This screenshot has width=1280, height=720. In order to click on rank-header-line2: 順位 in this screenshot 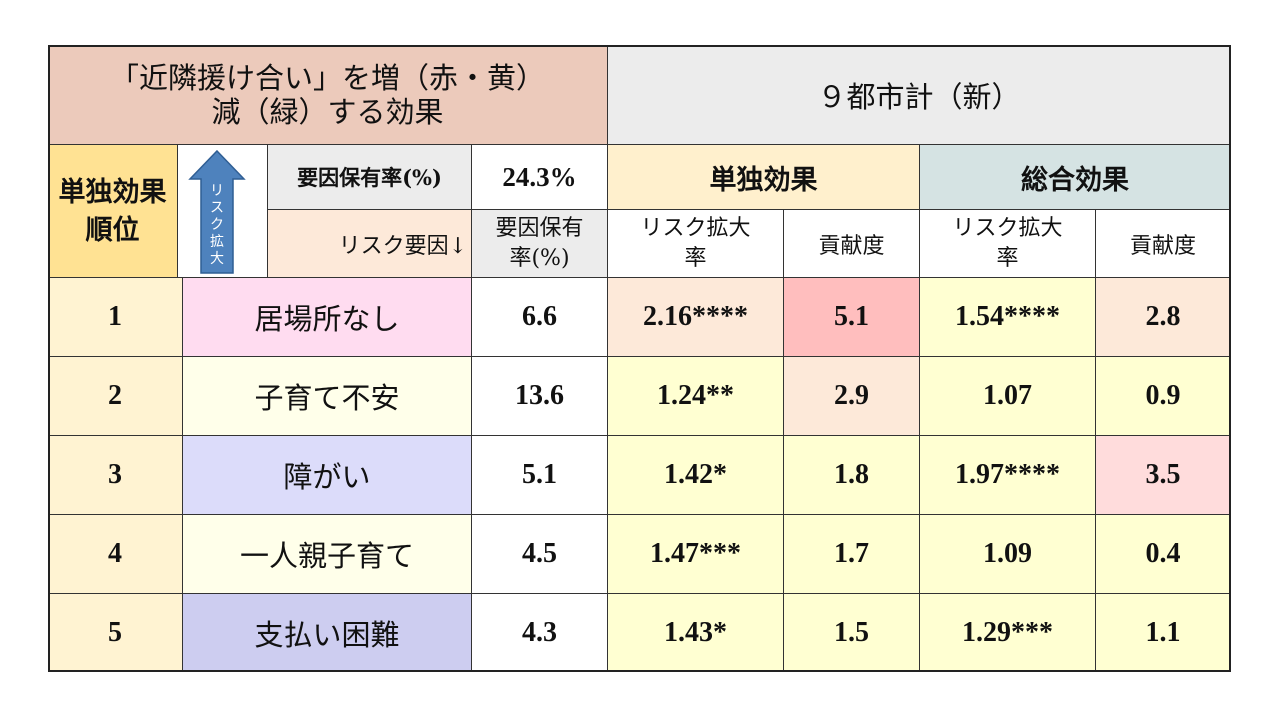, I will do `click(112, 230)`.